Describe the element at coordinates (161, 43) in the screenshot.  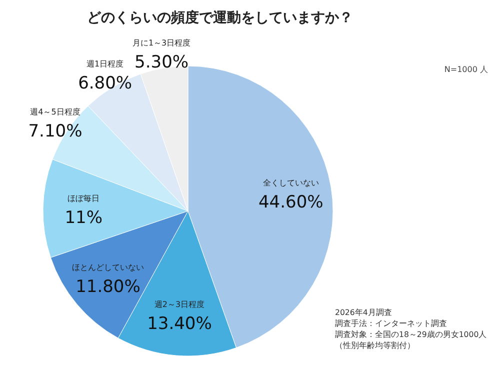
I see `slice-label: 月に1～3日程度` at that location.